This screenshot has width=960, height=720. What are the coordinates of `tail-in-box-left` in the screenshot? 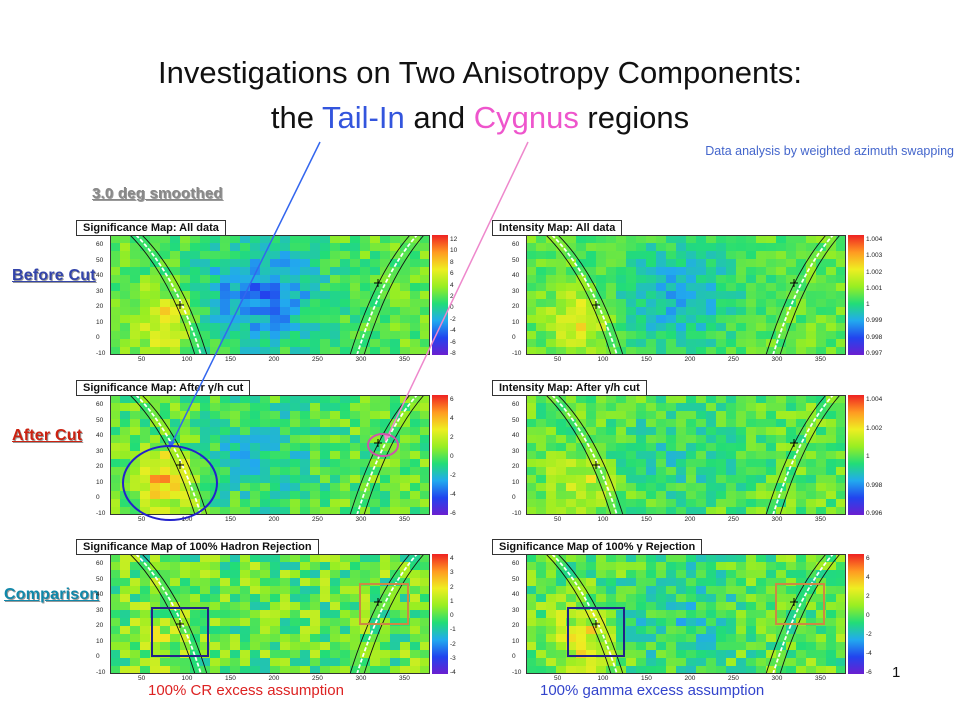 It's located at (180, 632).